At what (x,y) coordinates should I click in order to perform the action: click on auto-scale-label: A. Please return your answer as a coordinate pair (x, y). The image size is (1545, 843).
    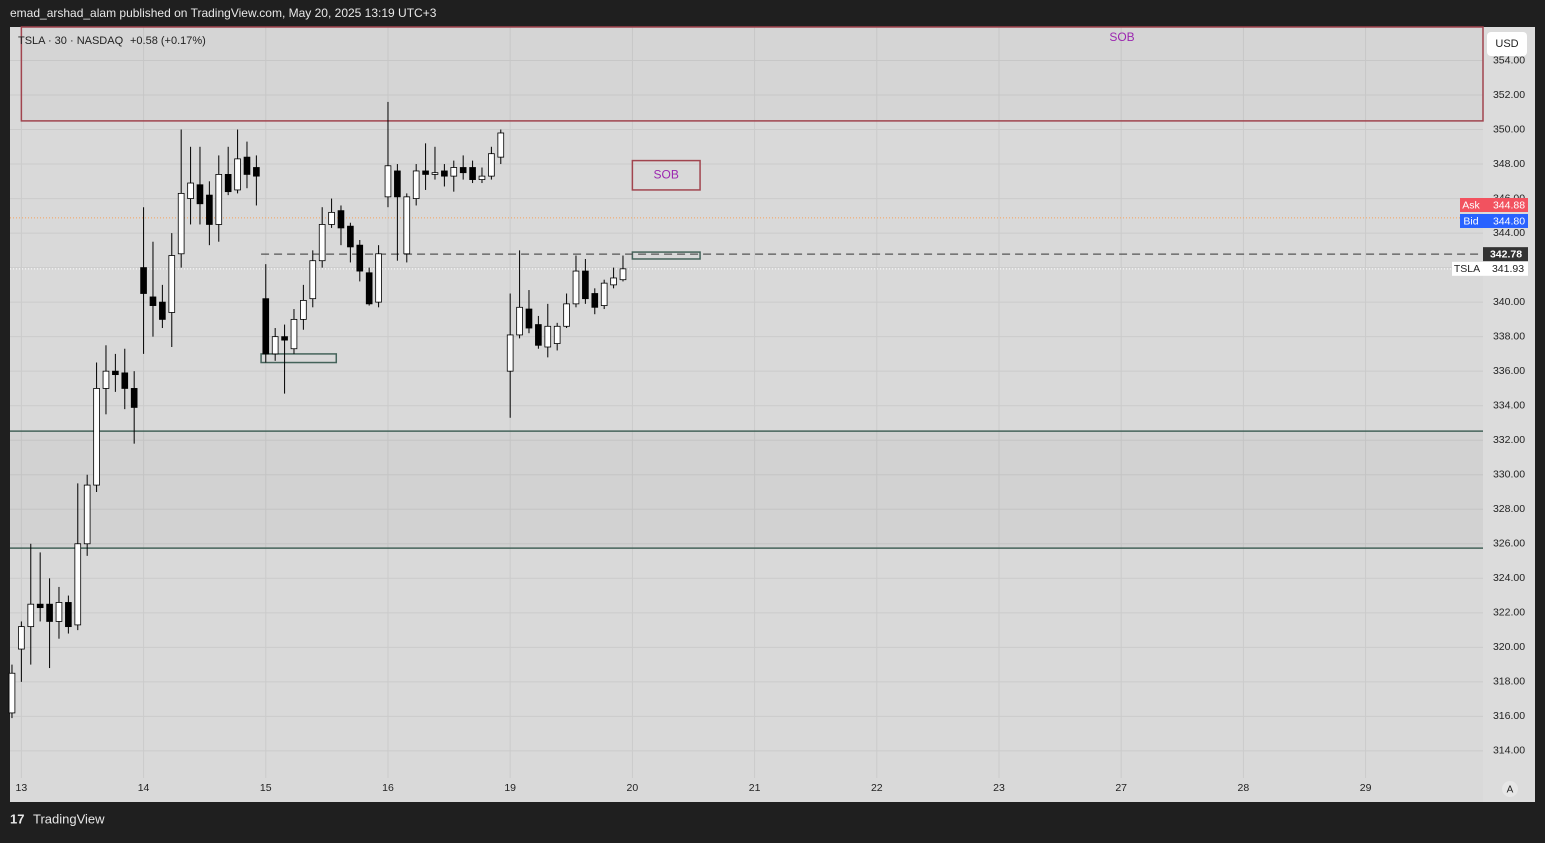
    Looking at the image, I should click on (1510, 790).